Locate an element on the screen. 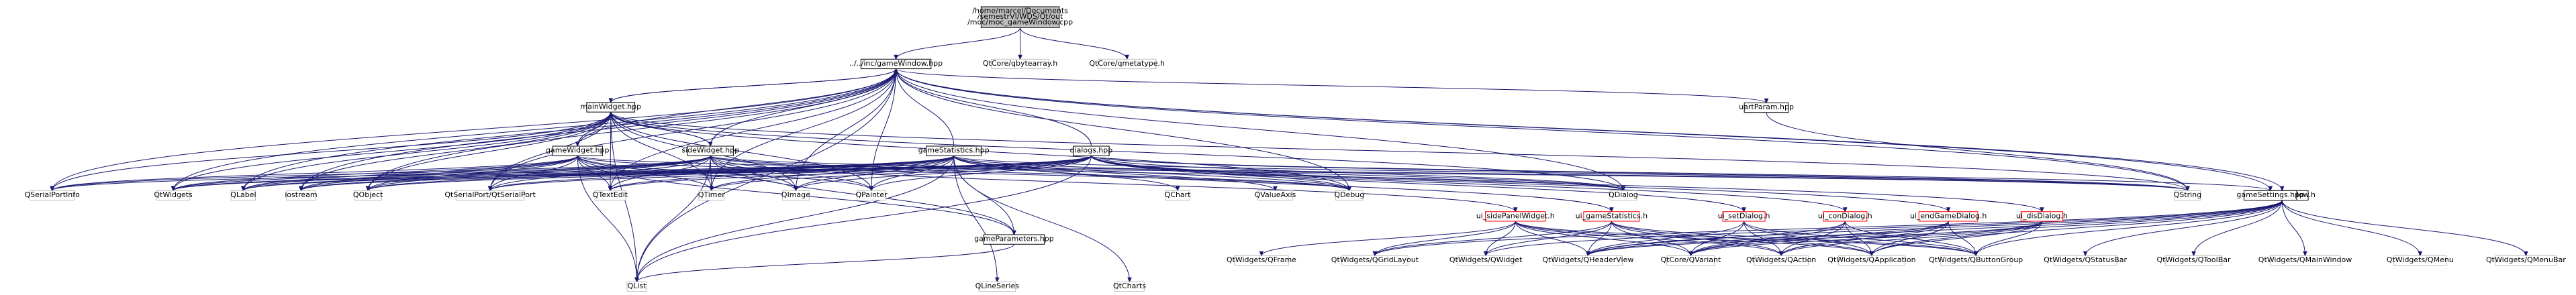  node-QGridLayout: QtWidgets/QGridLayout is located at coordinates (1375, 260).